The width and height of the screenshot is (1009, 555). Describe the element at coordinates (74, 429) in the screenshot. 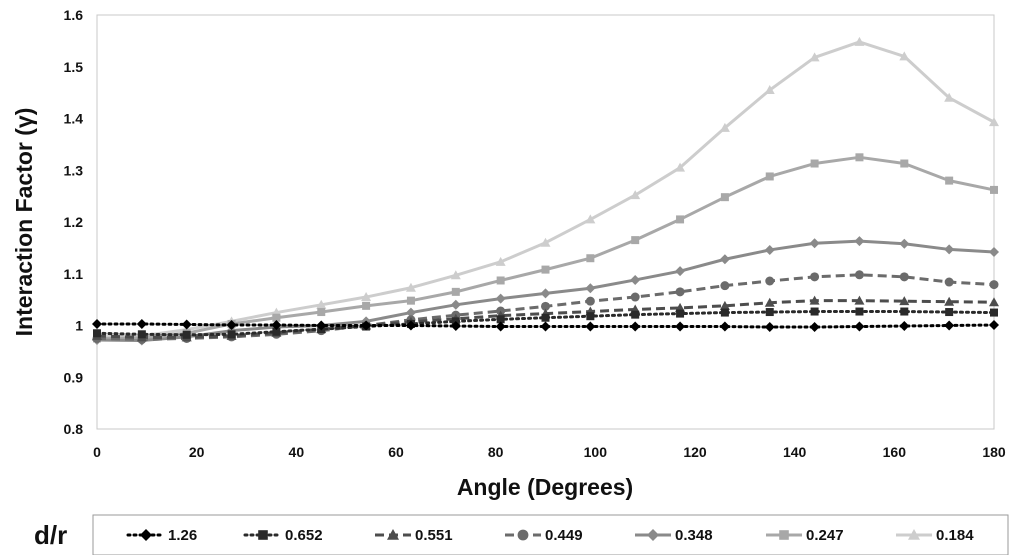

I see `y-tick-label: 0.8` at that location.